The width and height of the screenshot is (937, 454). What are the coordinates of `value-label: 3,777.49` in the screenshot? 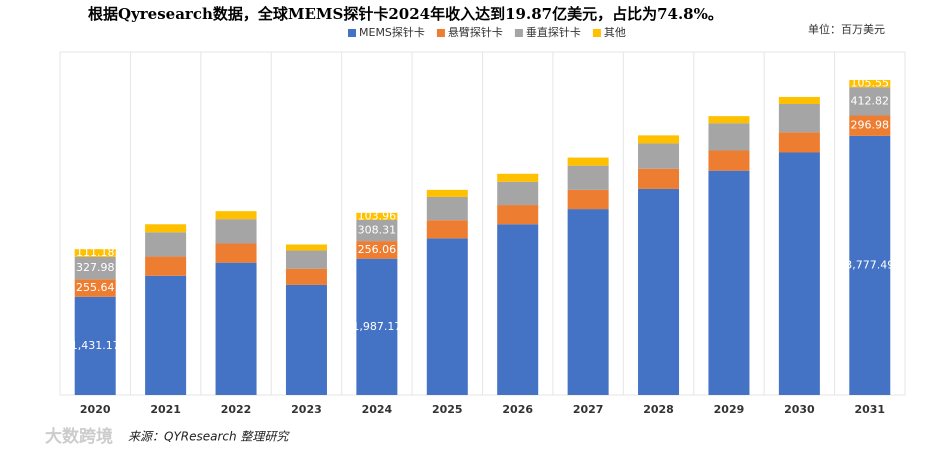 It's located at (869, 264).